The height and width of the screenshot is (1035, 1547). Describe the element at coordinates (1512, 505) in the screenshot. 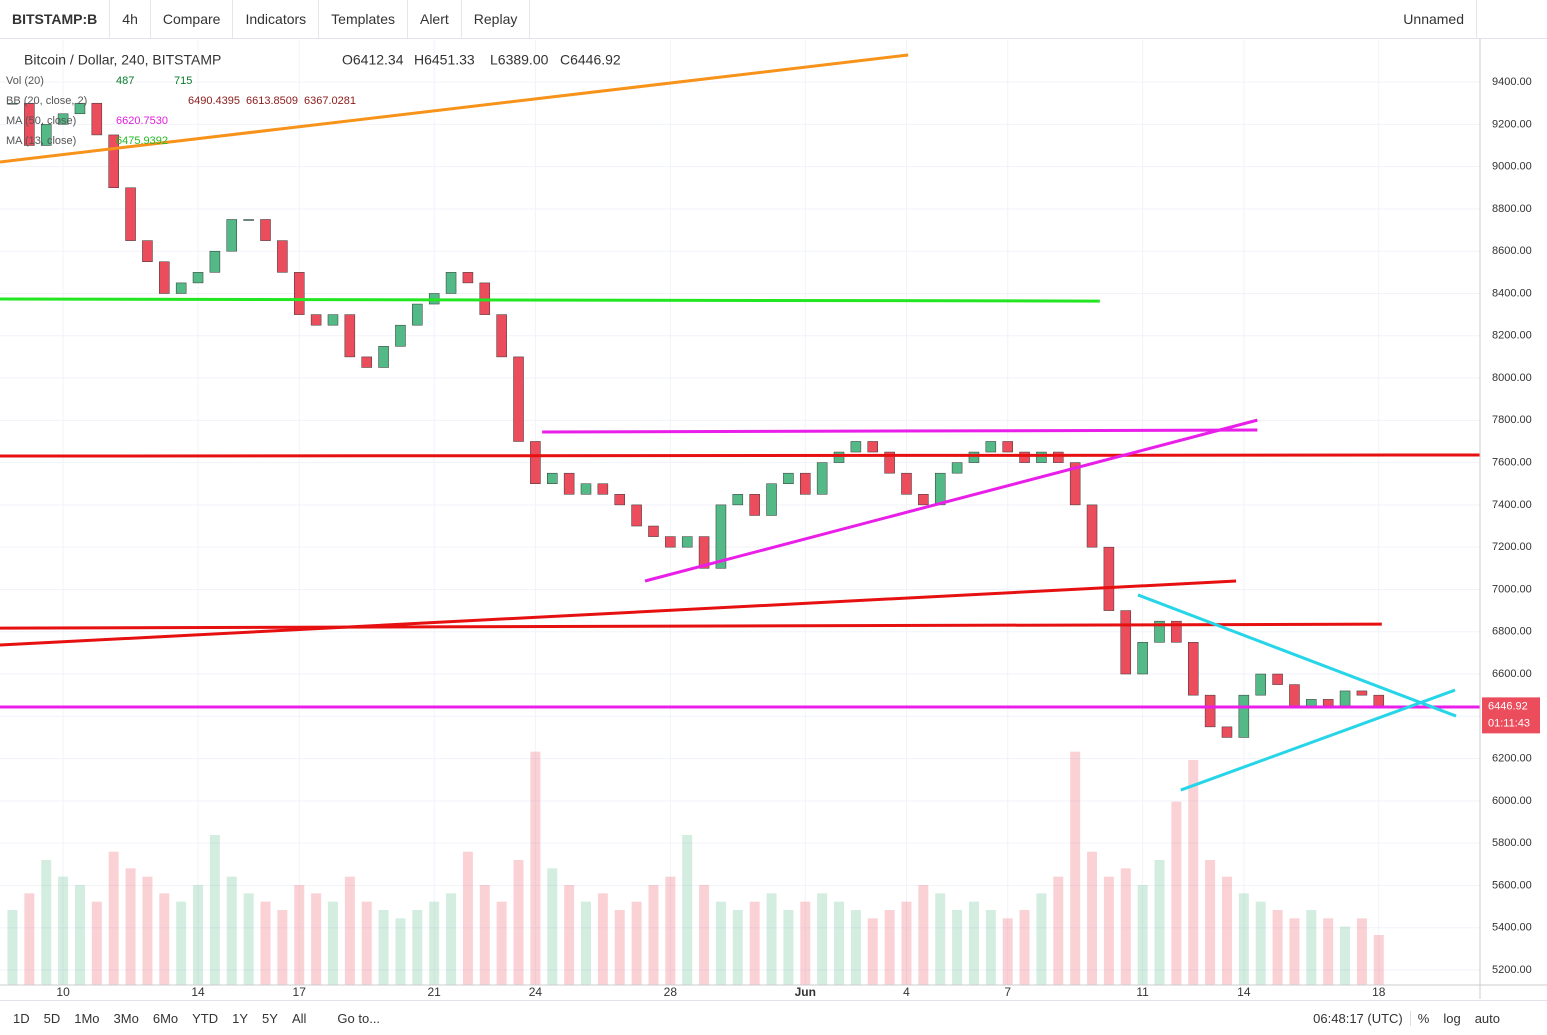

I see `y-tick-label: 7400.00` at that location.